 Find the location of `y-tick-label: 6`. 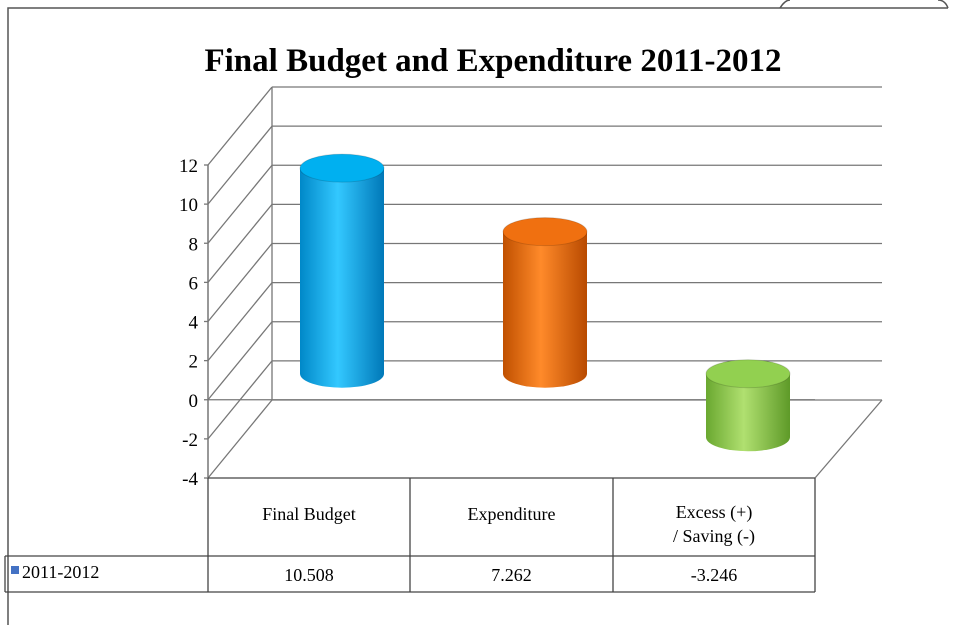

y-tick-label: 6 is located at coordinates (194, 283).